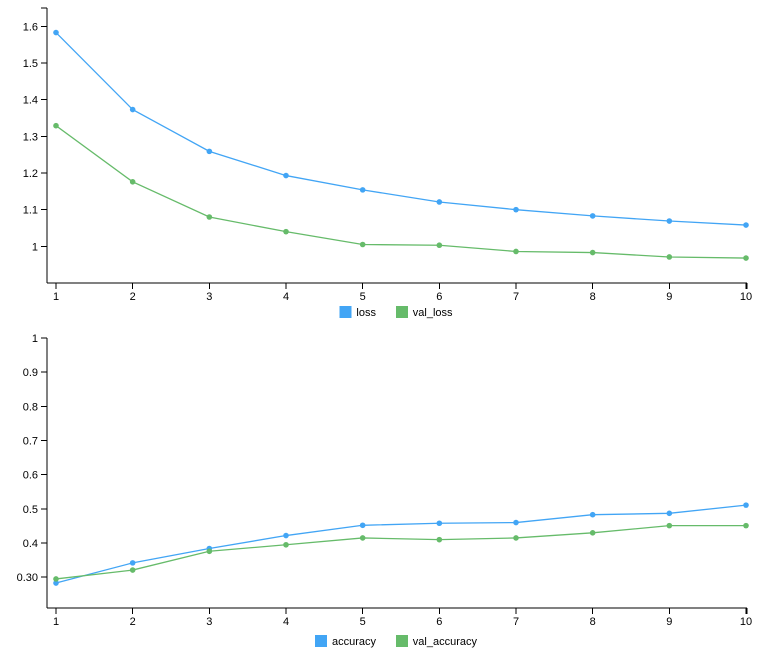 Image resolution: width=768 pixels, height=655 pixels. Describe the element at coordinates (354, 642) in the screenshot. I see `legend-label: accuracy` at that location.